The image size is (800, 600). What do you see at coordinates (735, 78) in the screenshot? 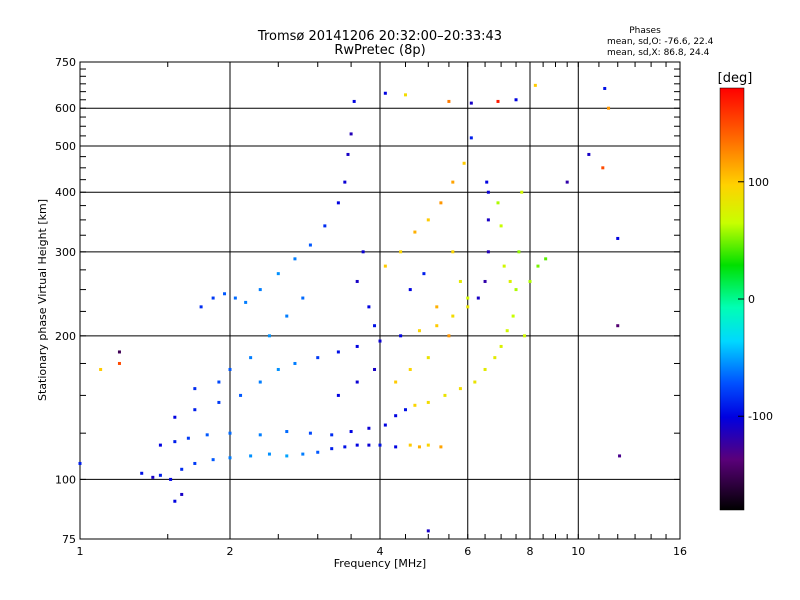
I see `colorbar-label: [deg]` at bounding box center [735, 78].